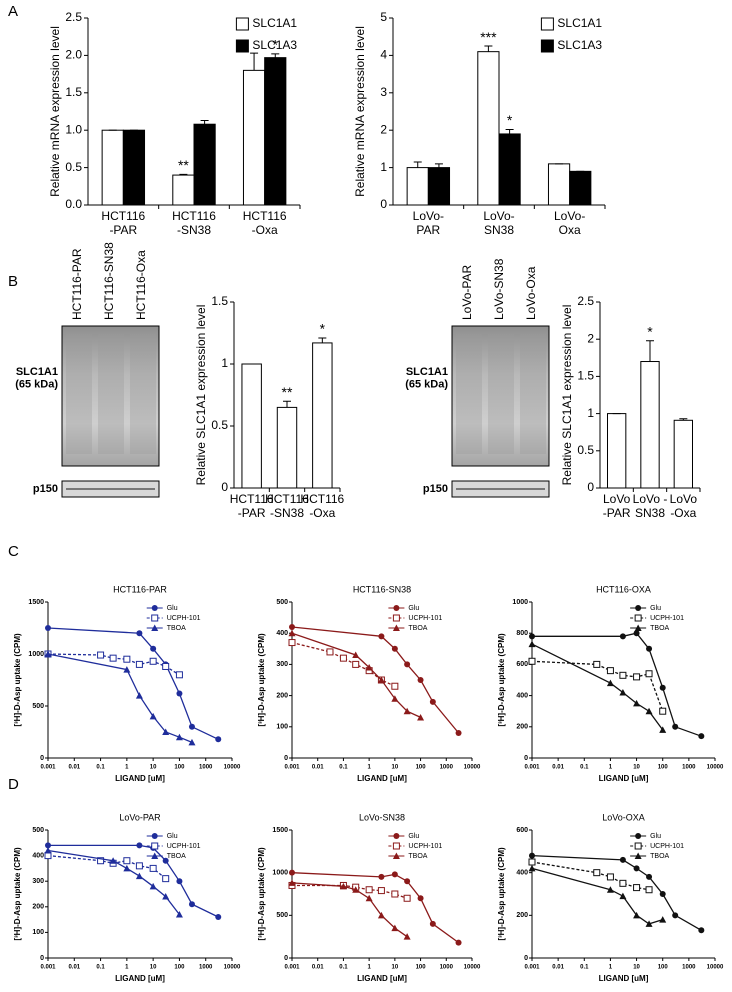 The image size is (732, 992). I want to click on y-tick-label: 1500, so click(280, 830).